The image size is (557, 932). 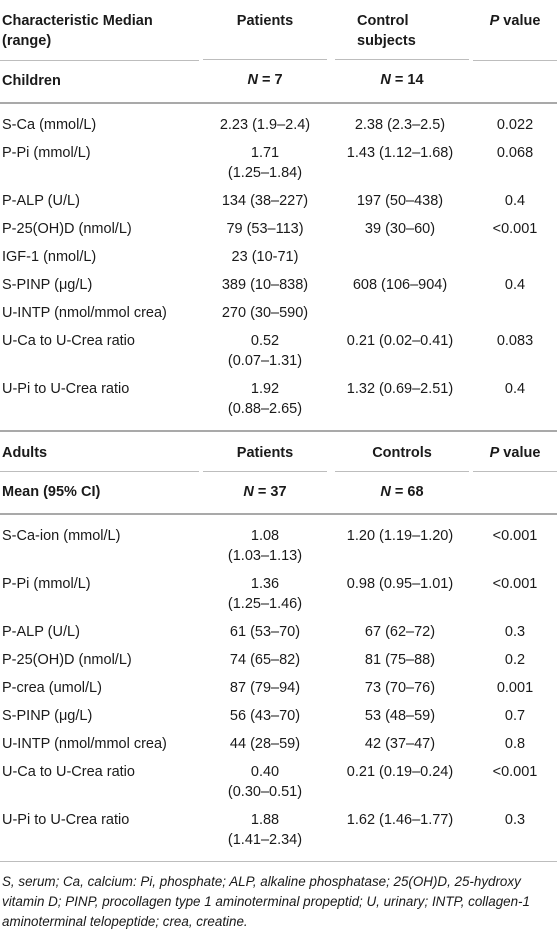 I want to click on row-label: S-Ca-ion (mmol/L), so click(x=61, y=536).